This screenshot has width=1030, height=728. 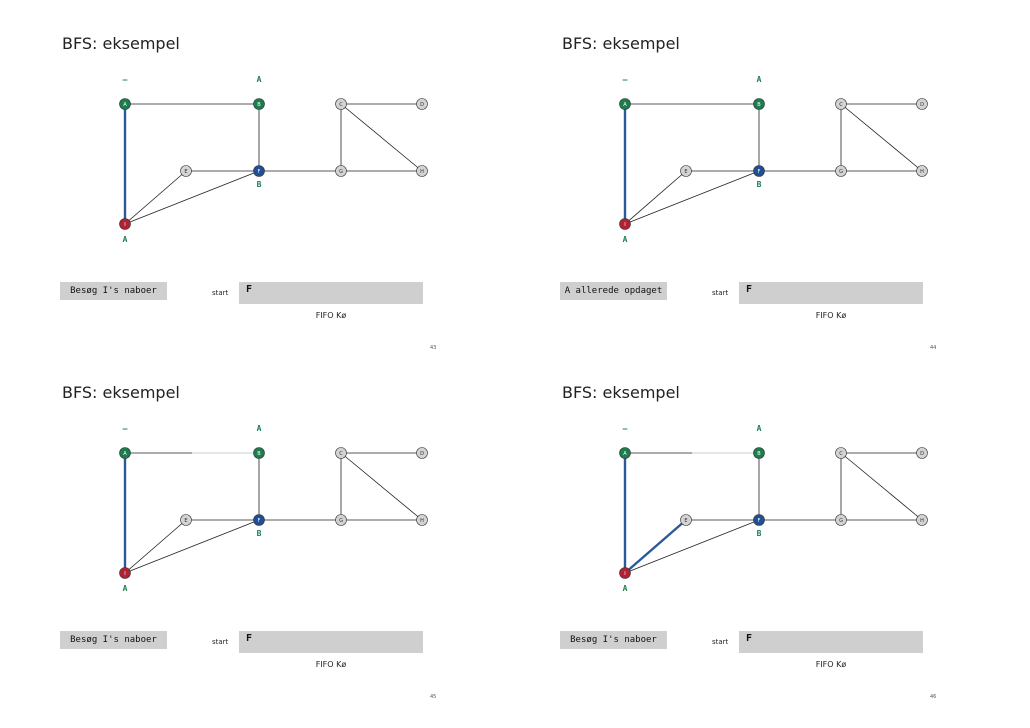 I want to click on status-box: A allerede opdaget, so click(x=613, y=291).